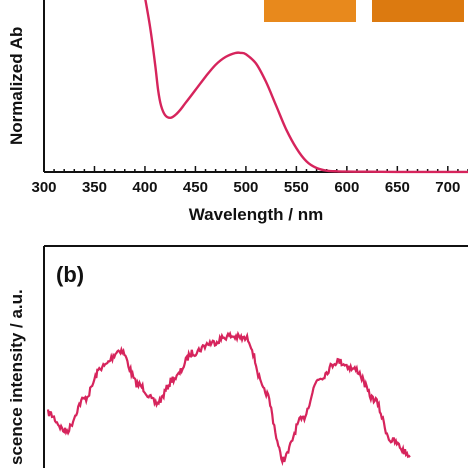 The height and width of the screenshot is (468, 468). What do you see at coordinates (255, 169) in the screenshot?
I see `panel-a-ticks` at bounding box center [255, 169].